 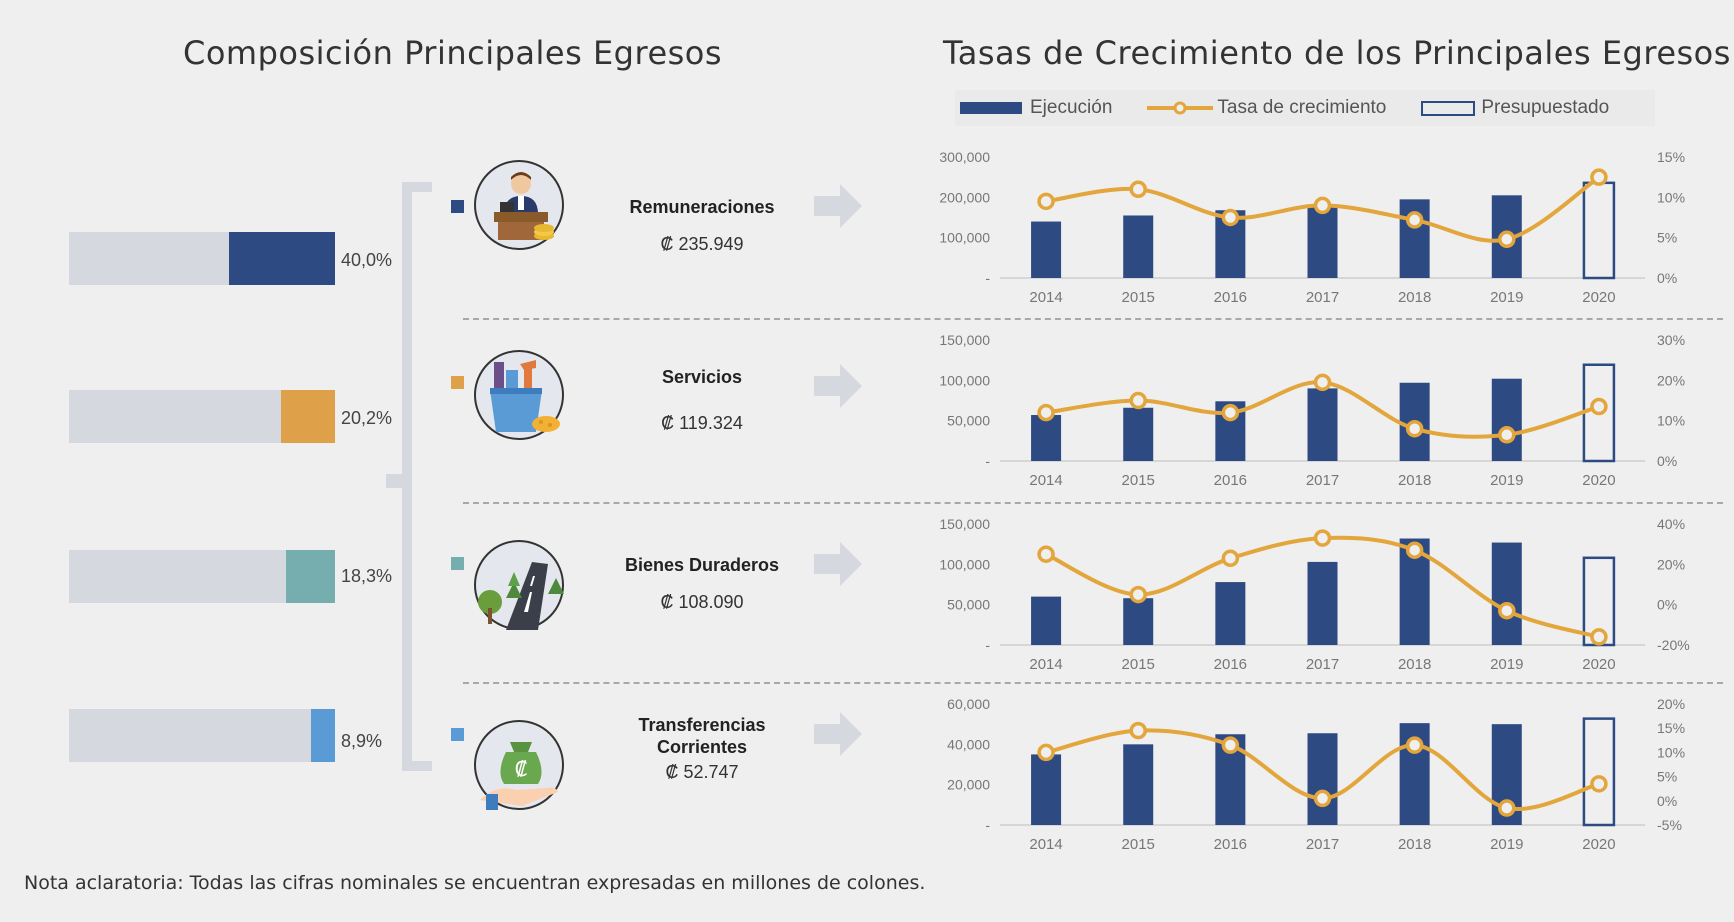 I want to click on bracket, so click(x=417, y=476).